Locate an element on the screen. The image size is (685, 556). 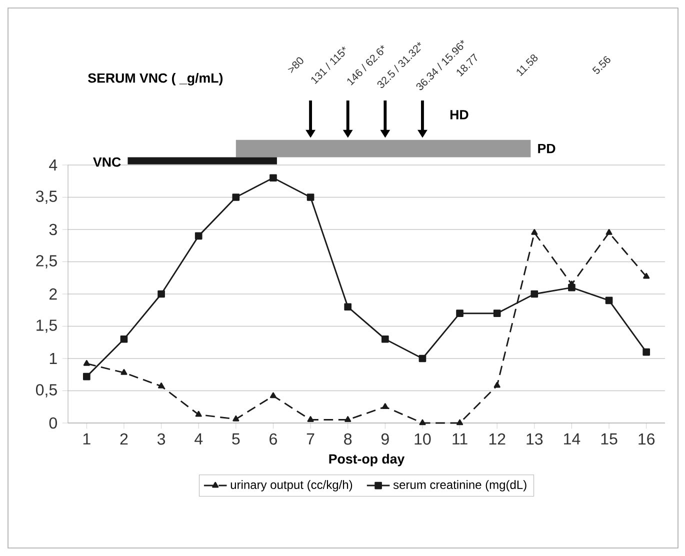
x-tick-label: 2 is located at coordinates (124, 439).